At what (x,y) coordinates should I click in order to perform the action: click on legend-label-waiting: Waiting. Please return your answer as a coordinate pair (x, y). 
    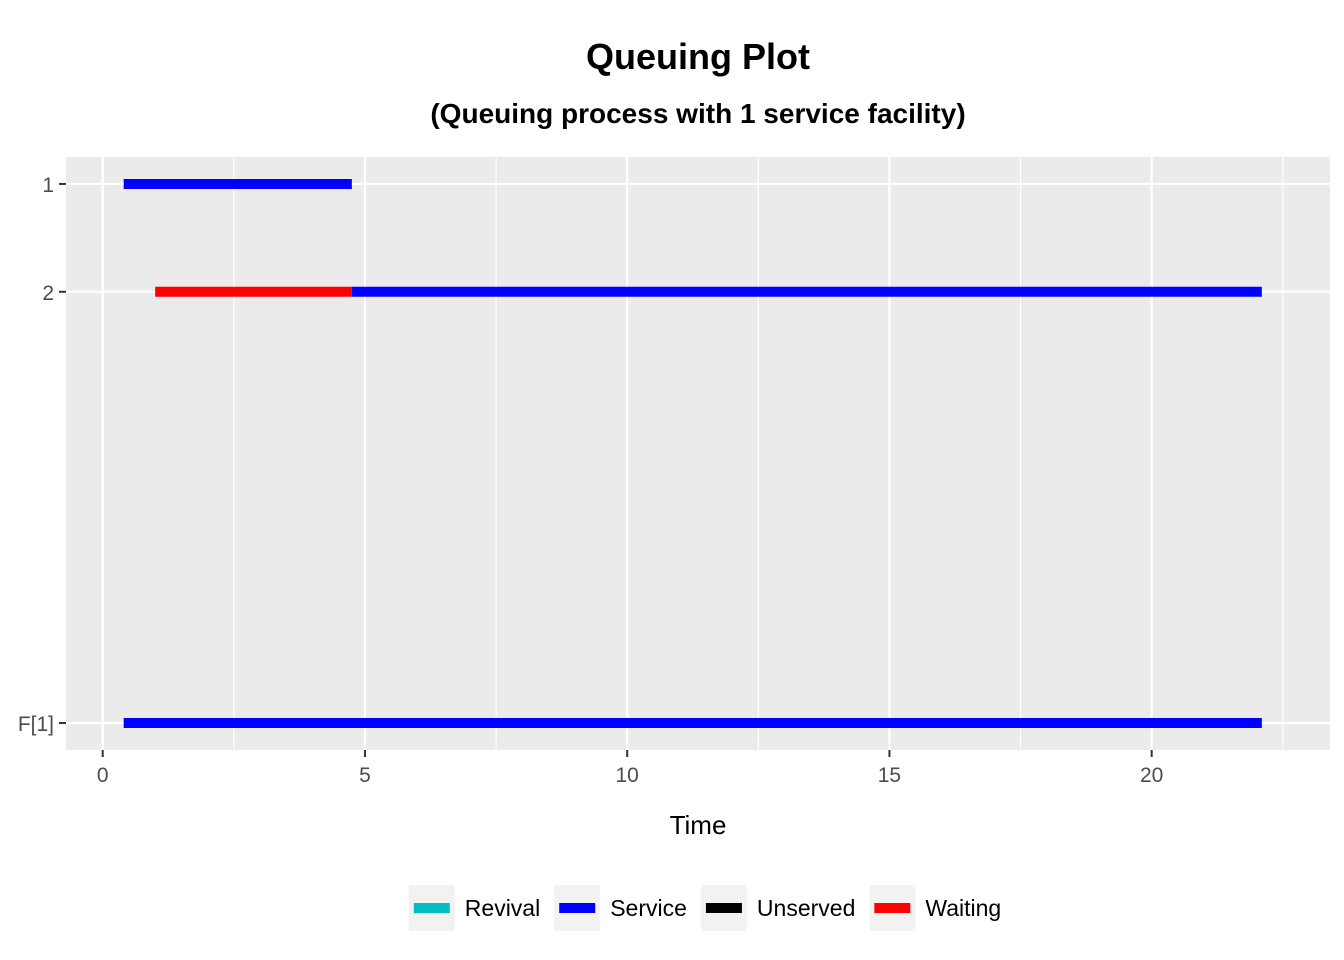
    Looking at the image, I should click on (963, 908).